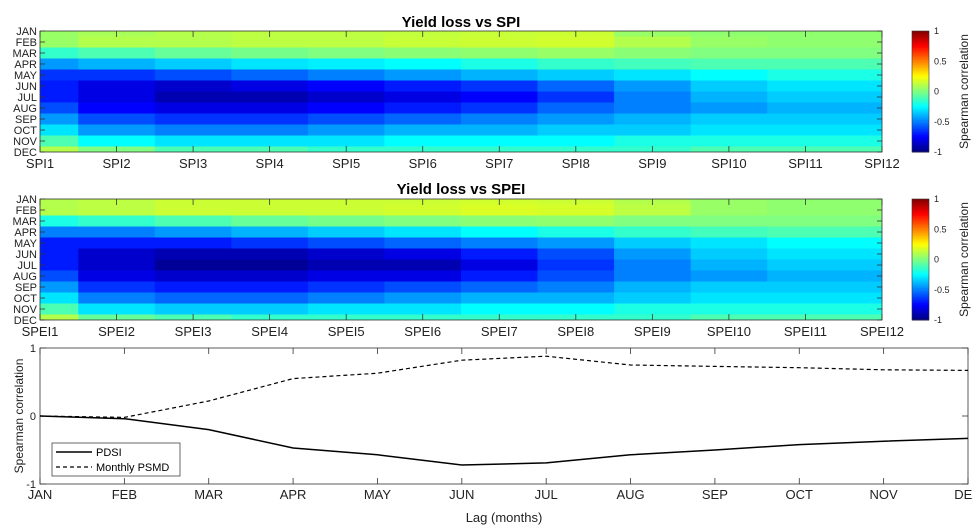 This screenshot has width=972, height=527. What do you see at coordinates (31, 485) in the screenshot?
I see `y-tick-label: -1` at bounding box center [31, 485].